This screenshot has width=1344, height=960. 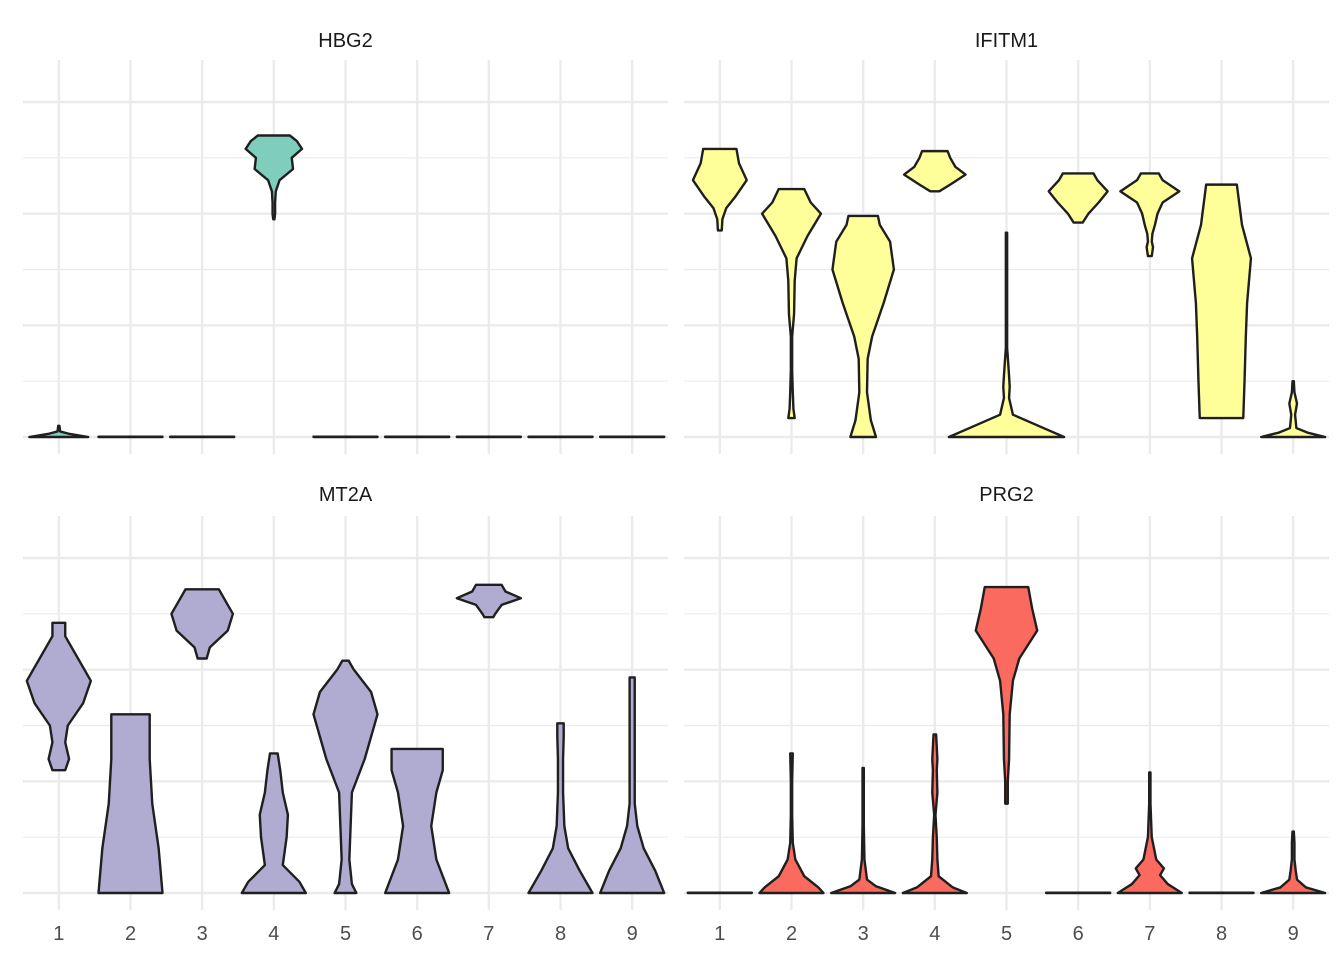 I want to click on panel-title: MT2A, so click(x=346, y=495).